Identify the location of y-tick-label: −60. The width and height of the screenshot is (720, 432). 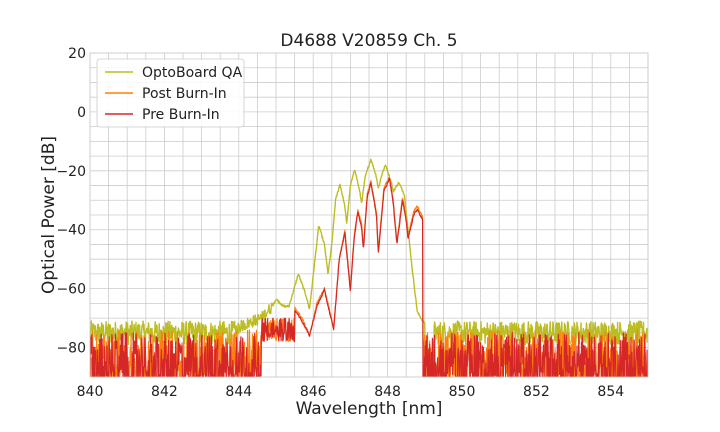
(71, 290).